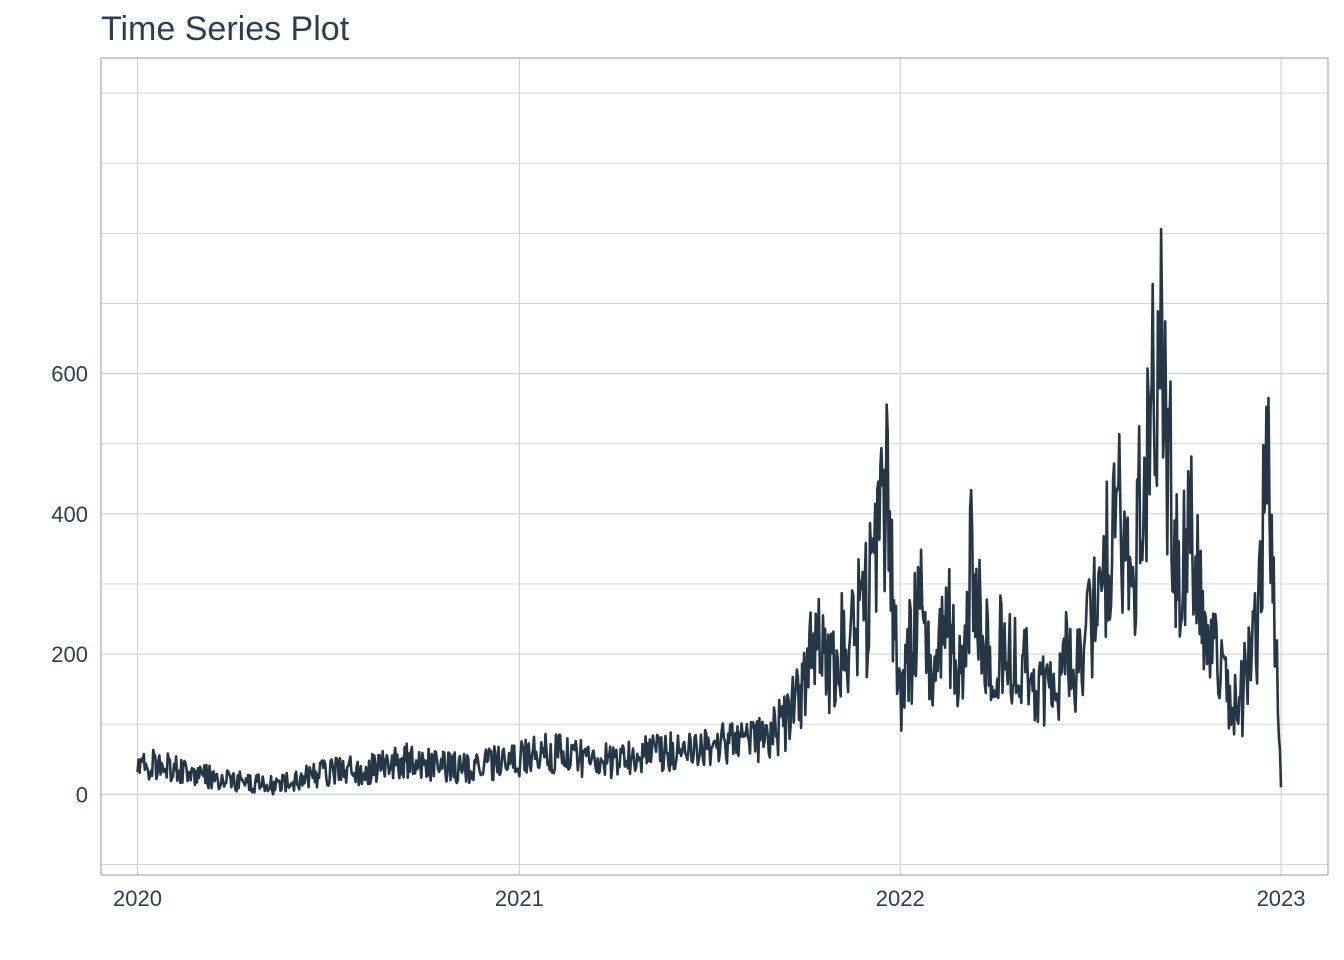  What do you see at coordinates (225, 29) in the screenshot?
I see `chart-title: Time Series Plot` at bounding box center [225, 29].